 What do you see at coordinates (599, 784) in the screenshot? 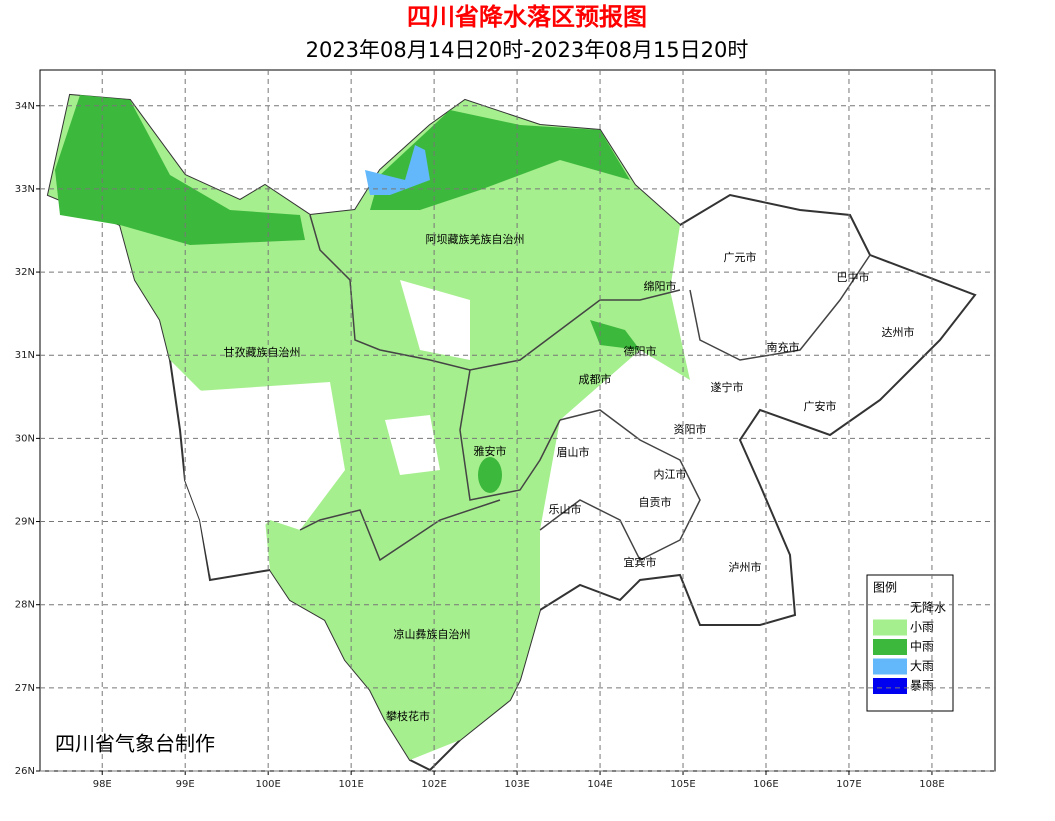
I see `x-tick-label: 104E` at bounding box center [599, 784].